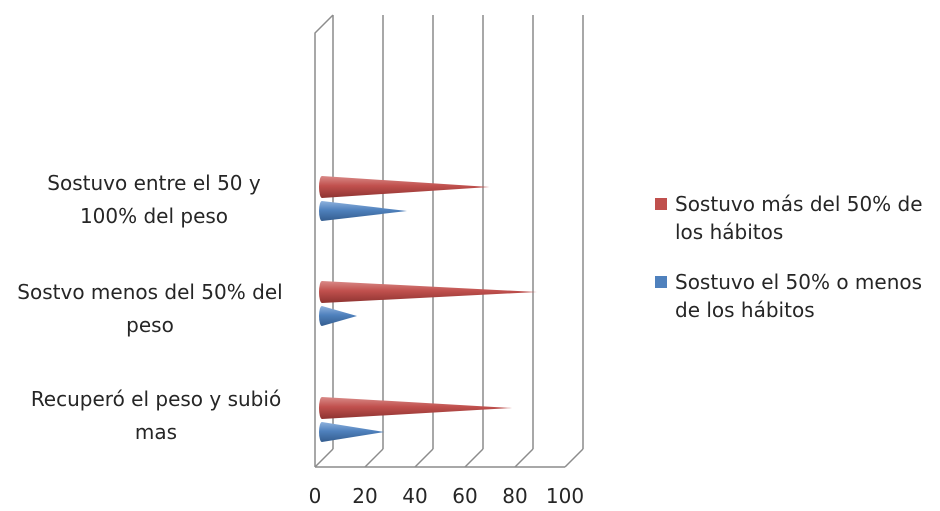 This screenshot has height=511, width=940. I want to click on legend-label-series-0-line-2: los hábitos, so click(729, 232).